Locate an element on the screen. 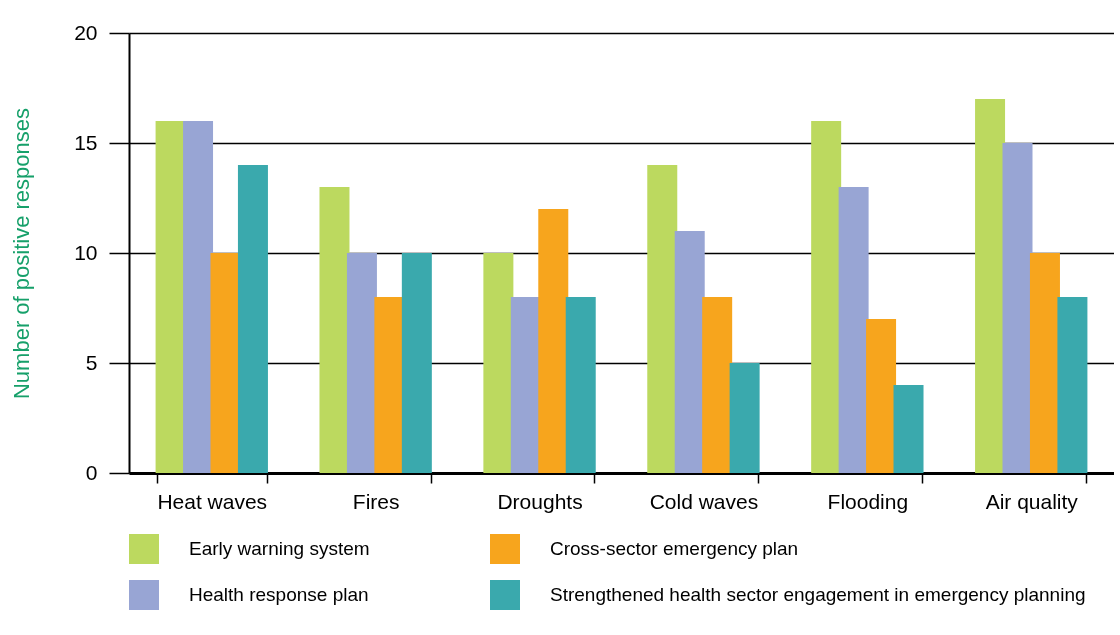 This screenshot has height=635, width=1120. y-tick-label: 15 is located at coordinates (86, 142).